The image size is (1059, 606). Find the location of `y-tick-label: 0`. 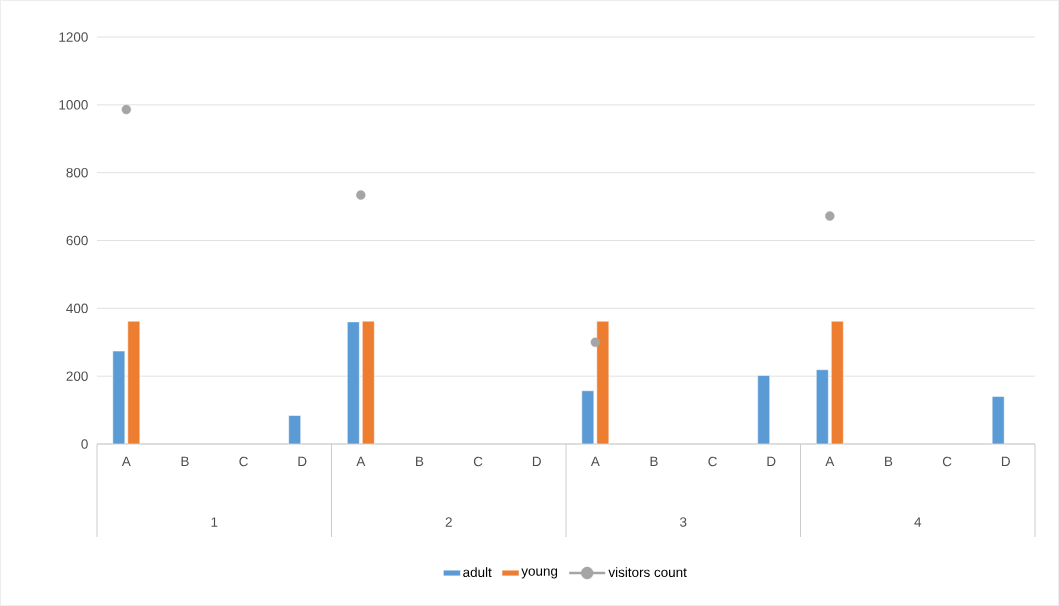

y-tick-label: 0 is located at coordinates (84, 444).